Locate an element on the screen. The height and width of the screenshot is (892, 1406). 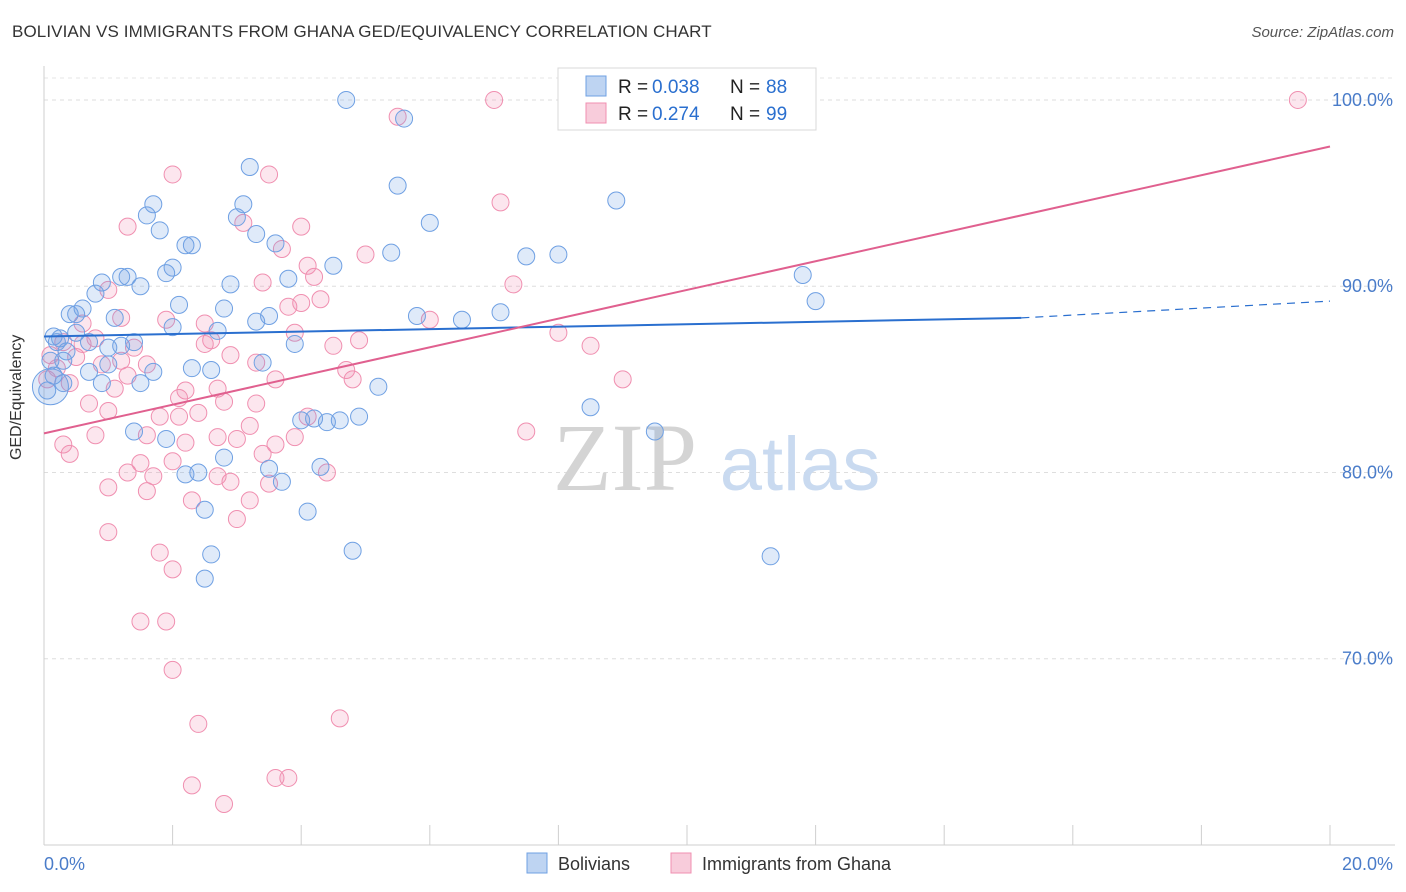
source-label: Source: ZipAtlas.com is located at coordinates (1322, 32).